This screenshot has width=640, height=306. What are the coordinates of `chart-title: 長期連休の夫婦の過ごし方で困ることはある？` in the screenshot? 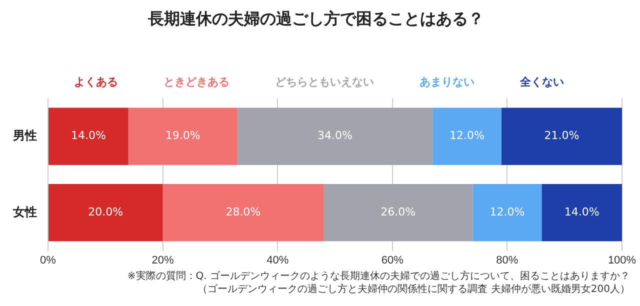 It's located at (315, 18).